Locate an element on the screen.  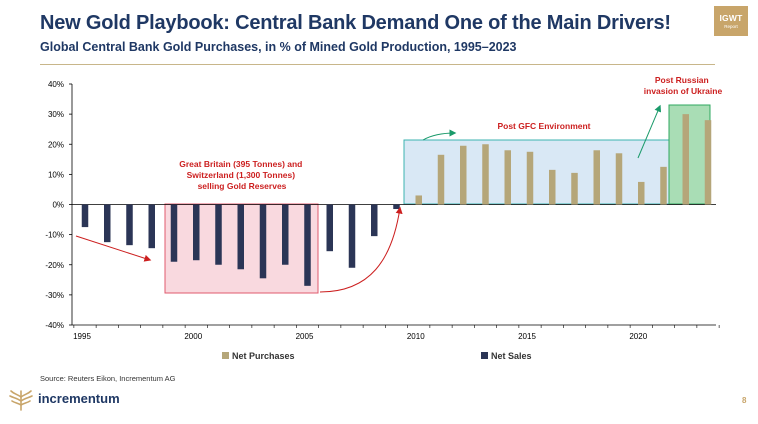
y-tick-label: 0% is located at coordinates (58, 205).